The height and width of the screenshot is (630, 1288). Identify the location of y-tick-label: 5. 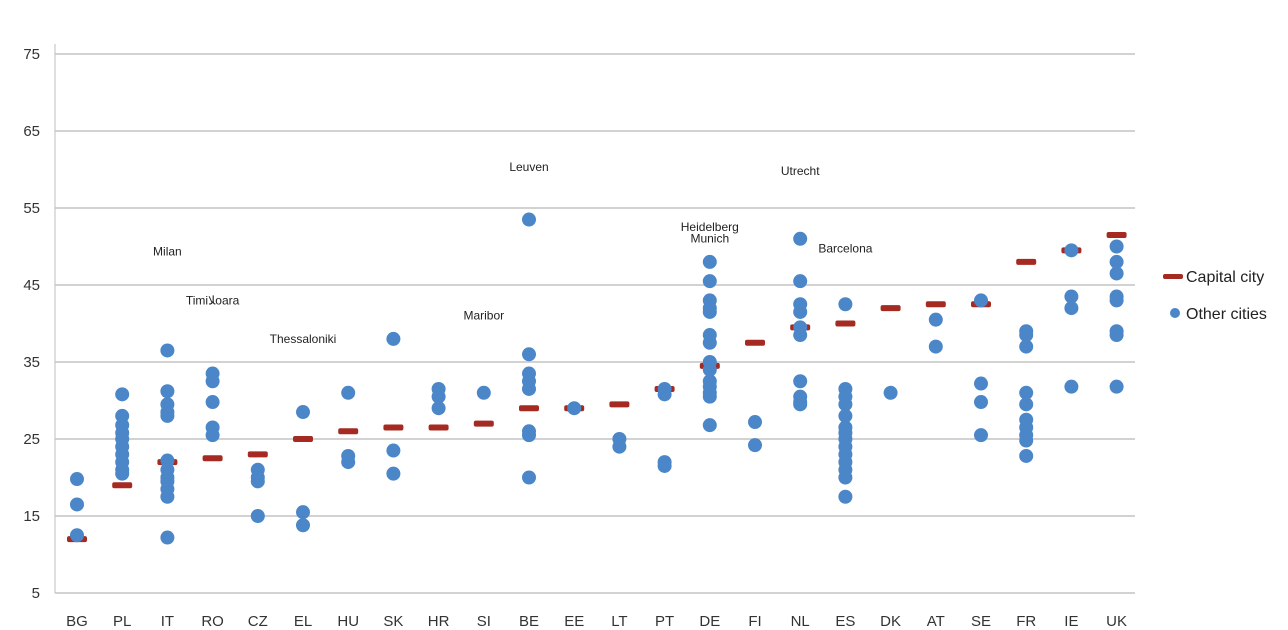
(36, 593).